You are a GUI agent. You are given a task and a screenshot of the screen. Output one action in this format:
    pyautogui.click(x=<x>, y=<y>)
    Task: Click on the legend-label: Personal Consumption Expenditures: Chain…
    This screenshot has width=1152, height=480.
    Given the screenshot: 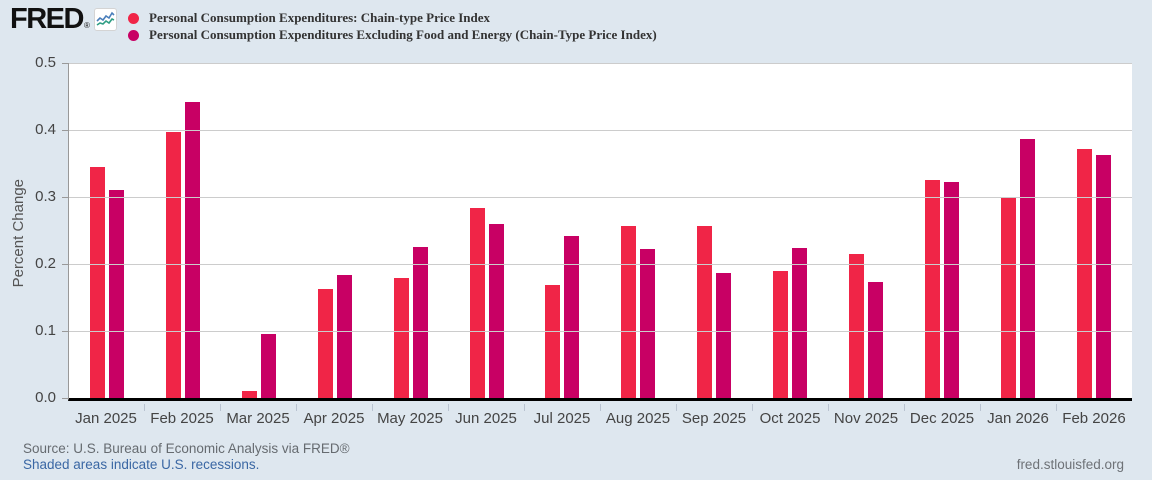 What is the action you would take?
    pyautogui.click(x=320, y=17)
    